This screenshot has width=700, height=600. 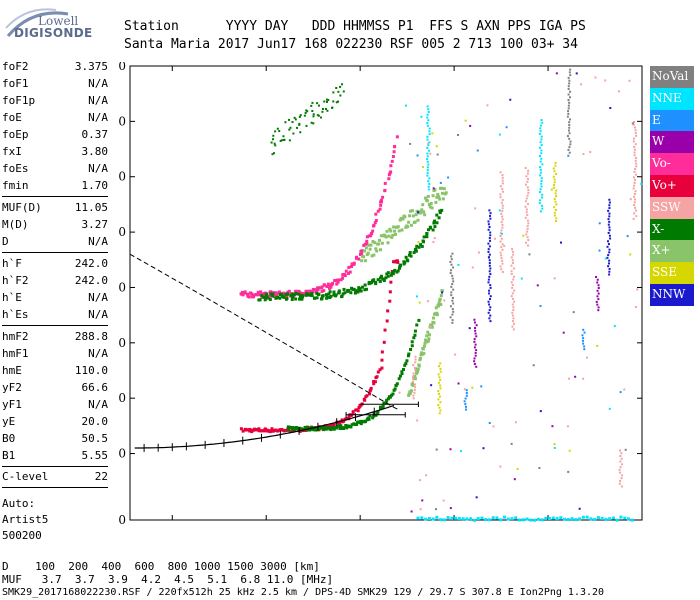 What do you see at coordinates (122, 177) in the screenshot?
I see `y-tick-label: 700` at bounding box center [122, 177].